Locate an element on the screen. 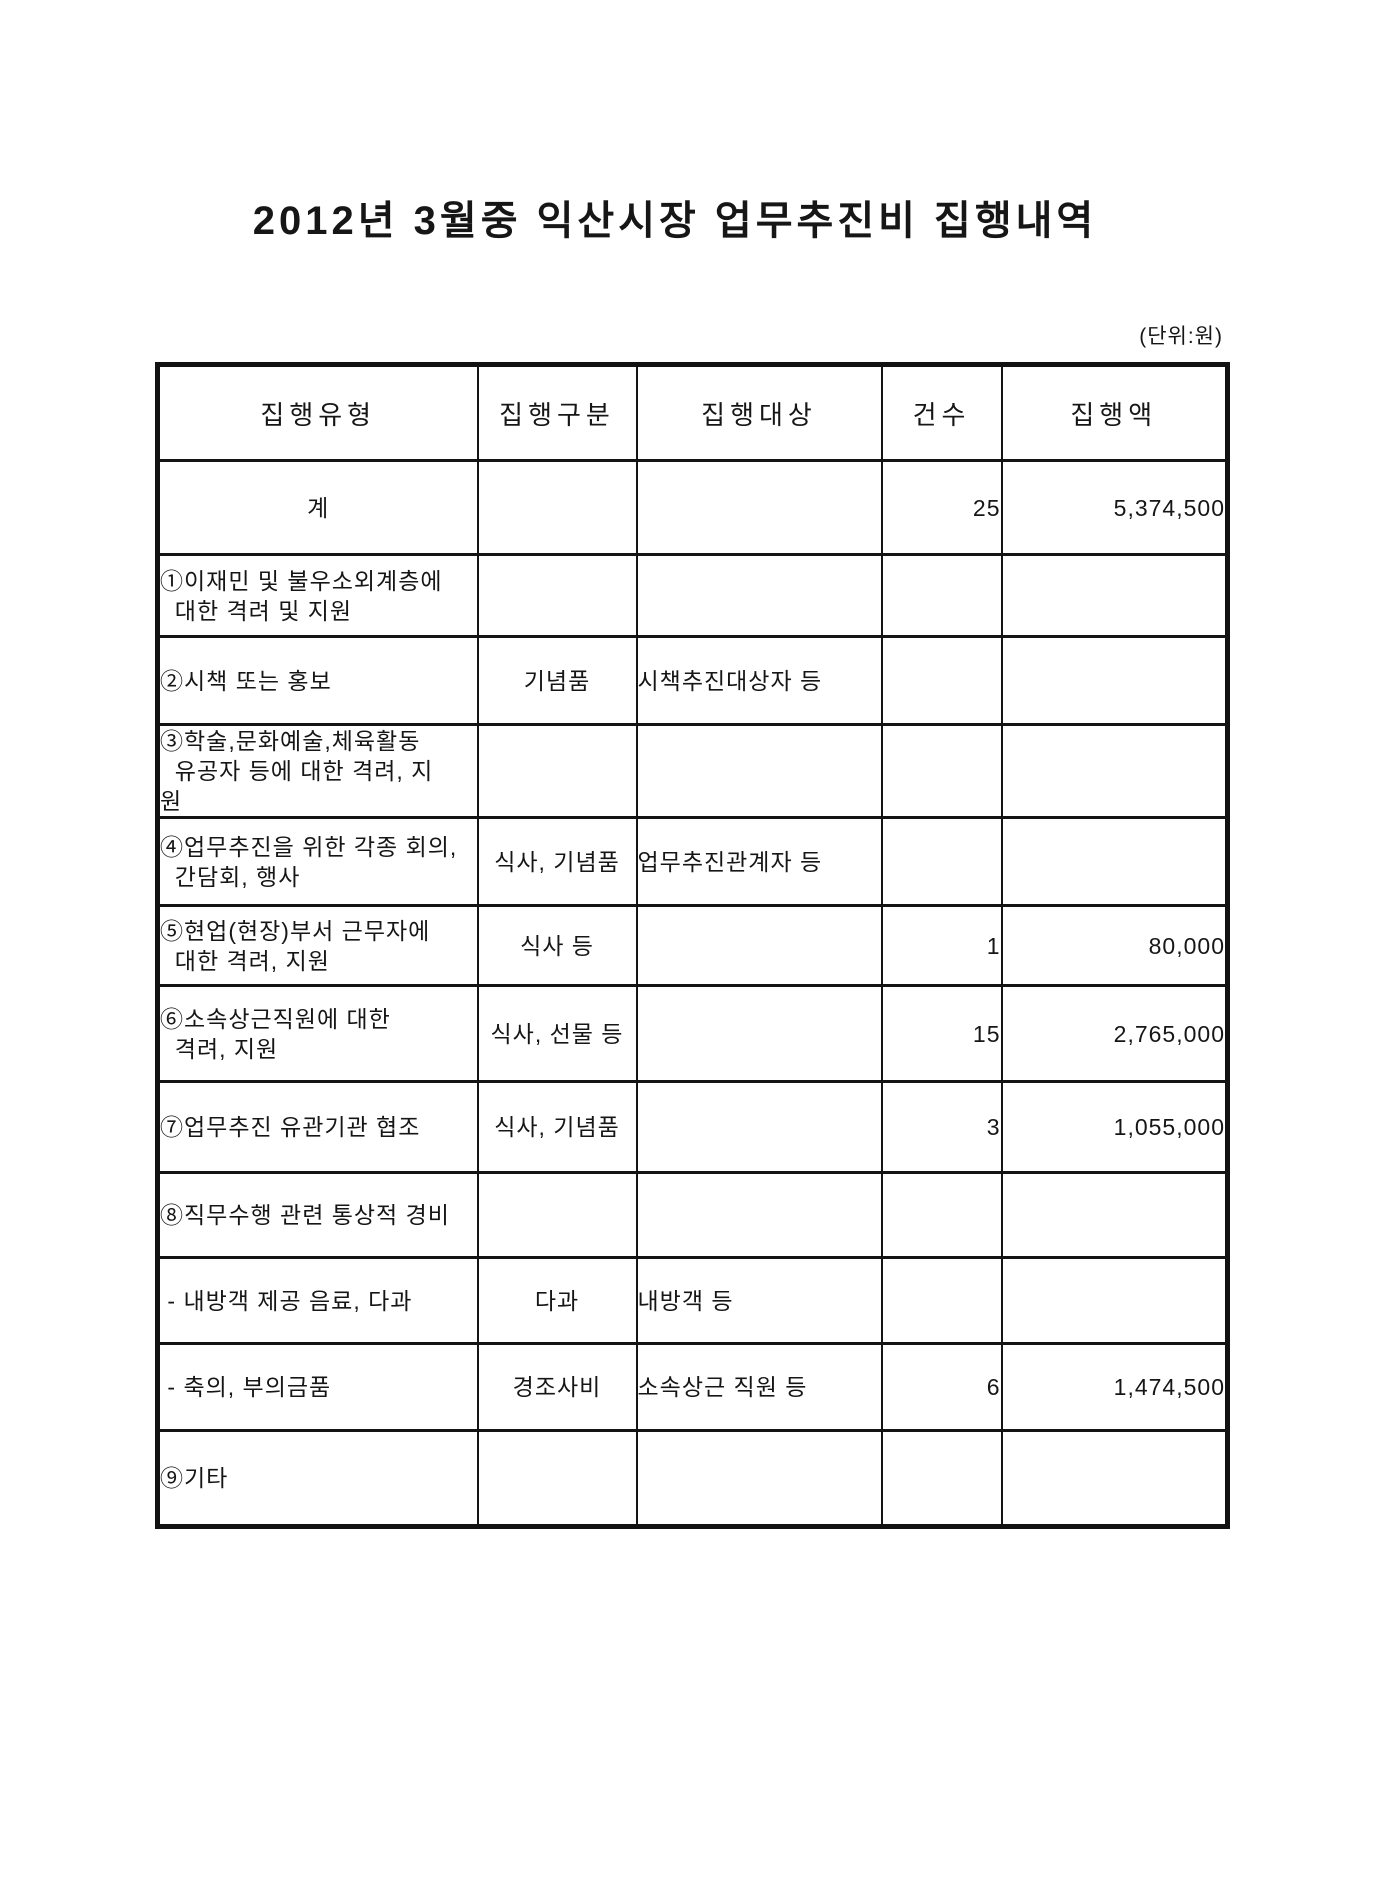 The height and width of the screenshot is (1904, 1392). table-header-row: 집행유형 집행구분 집행대상 건수 집행액 is located at coordinates (692, 412).